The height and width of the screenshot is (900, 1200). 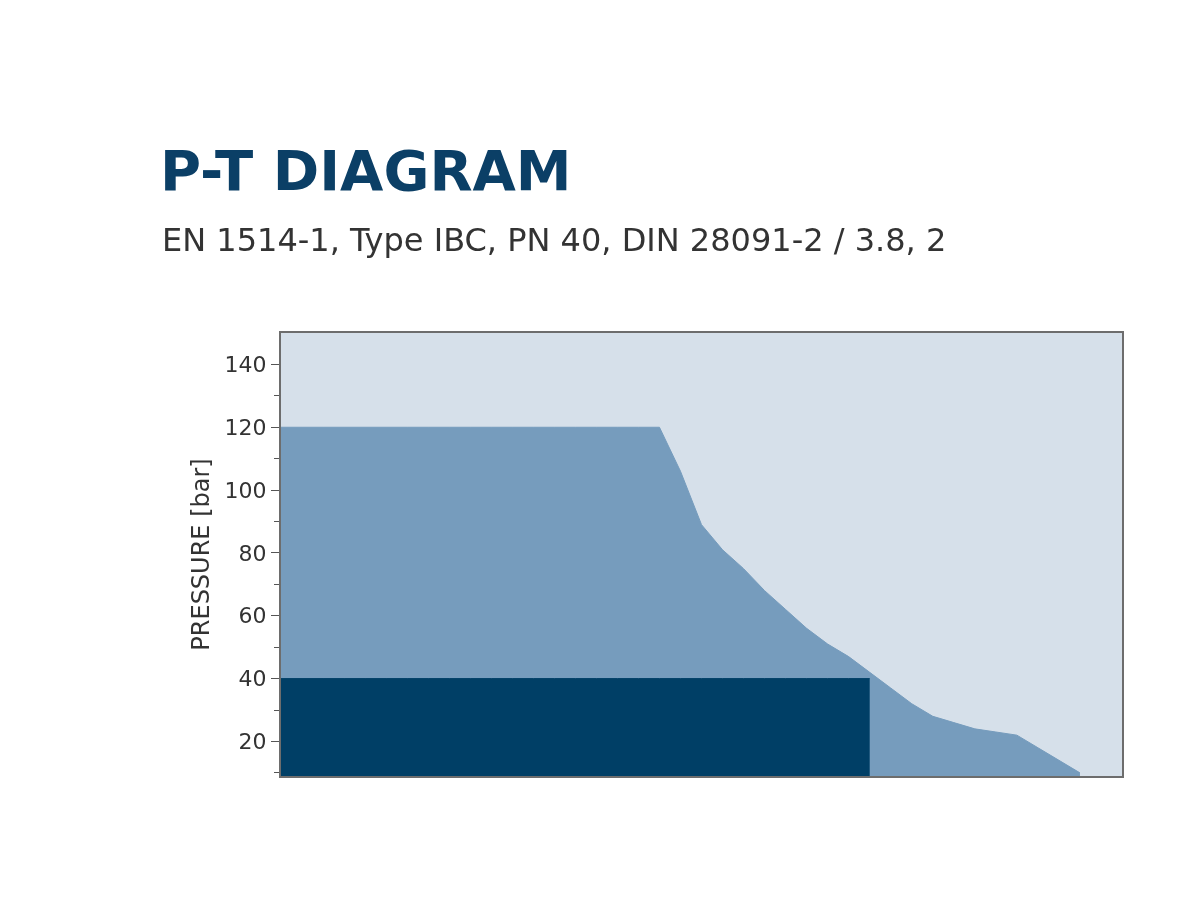 I want to click on y-axis-title: PRESSURE [bar], so click(x=201, y=554).